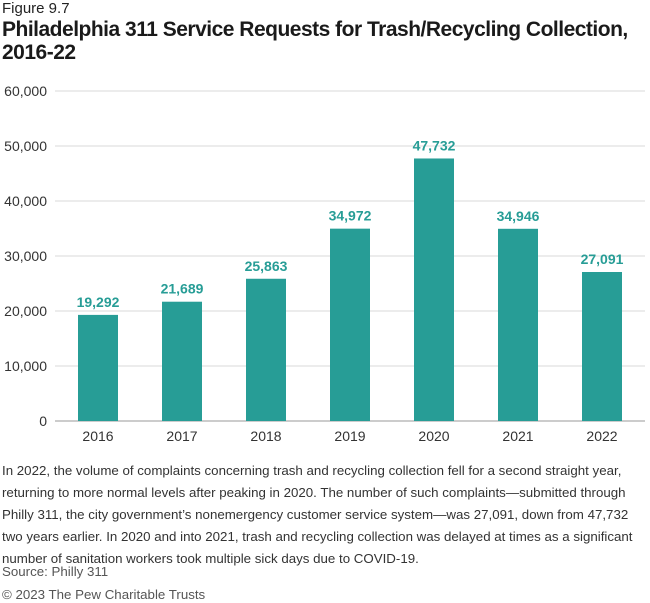 This screenshot has height=603, width=650. Describe the element at coordinates (98, 302) in the screenshot. I see `data-label: 19,292` at that location.